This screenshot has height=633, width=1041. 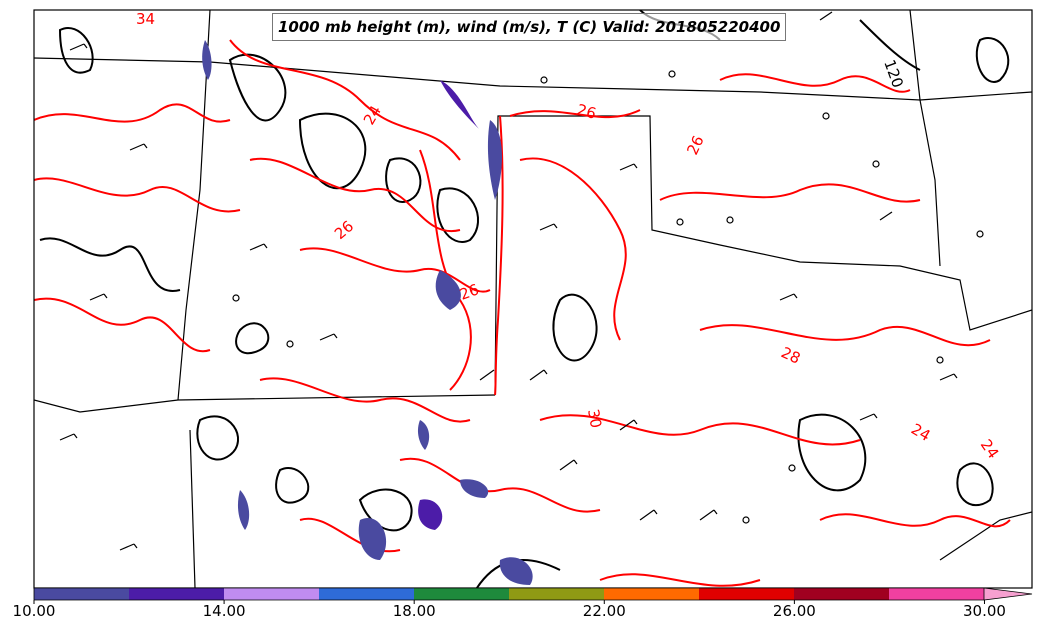 I want to click on colorbar-tick-label: 18.00, so click(x=414, y=611).